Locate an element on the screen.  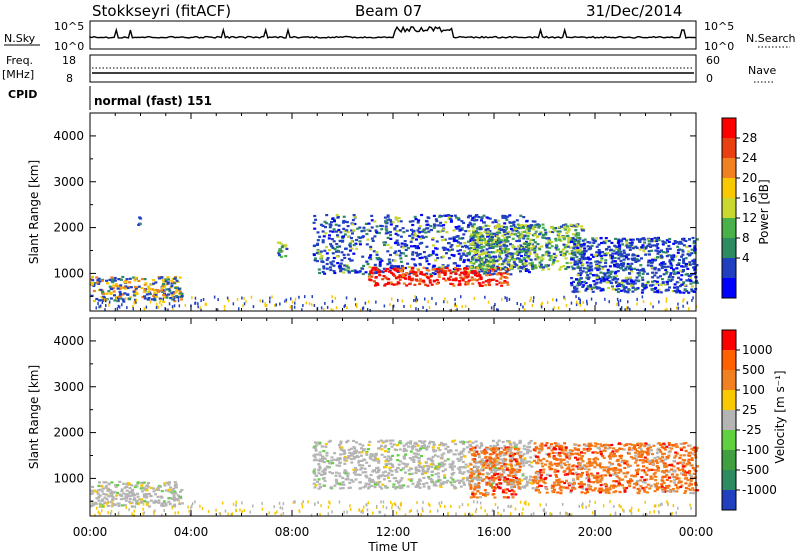
power-colorbar-segment is located at coordinates (729, 228).